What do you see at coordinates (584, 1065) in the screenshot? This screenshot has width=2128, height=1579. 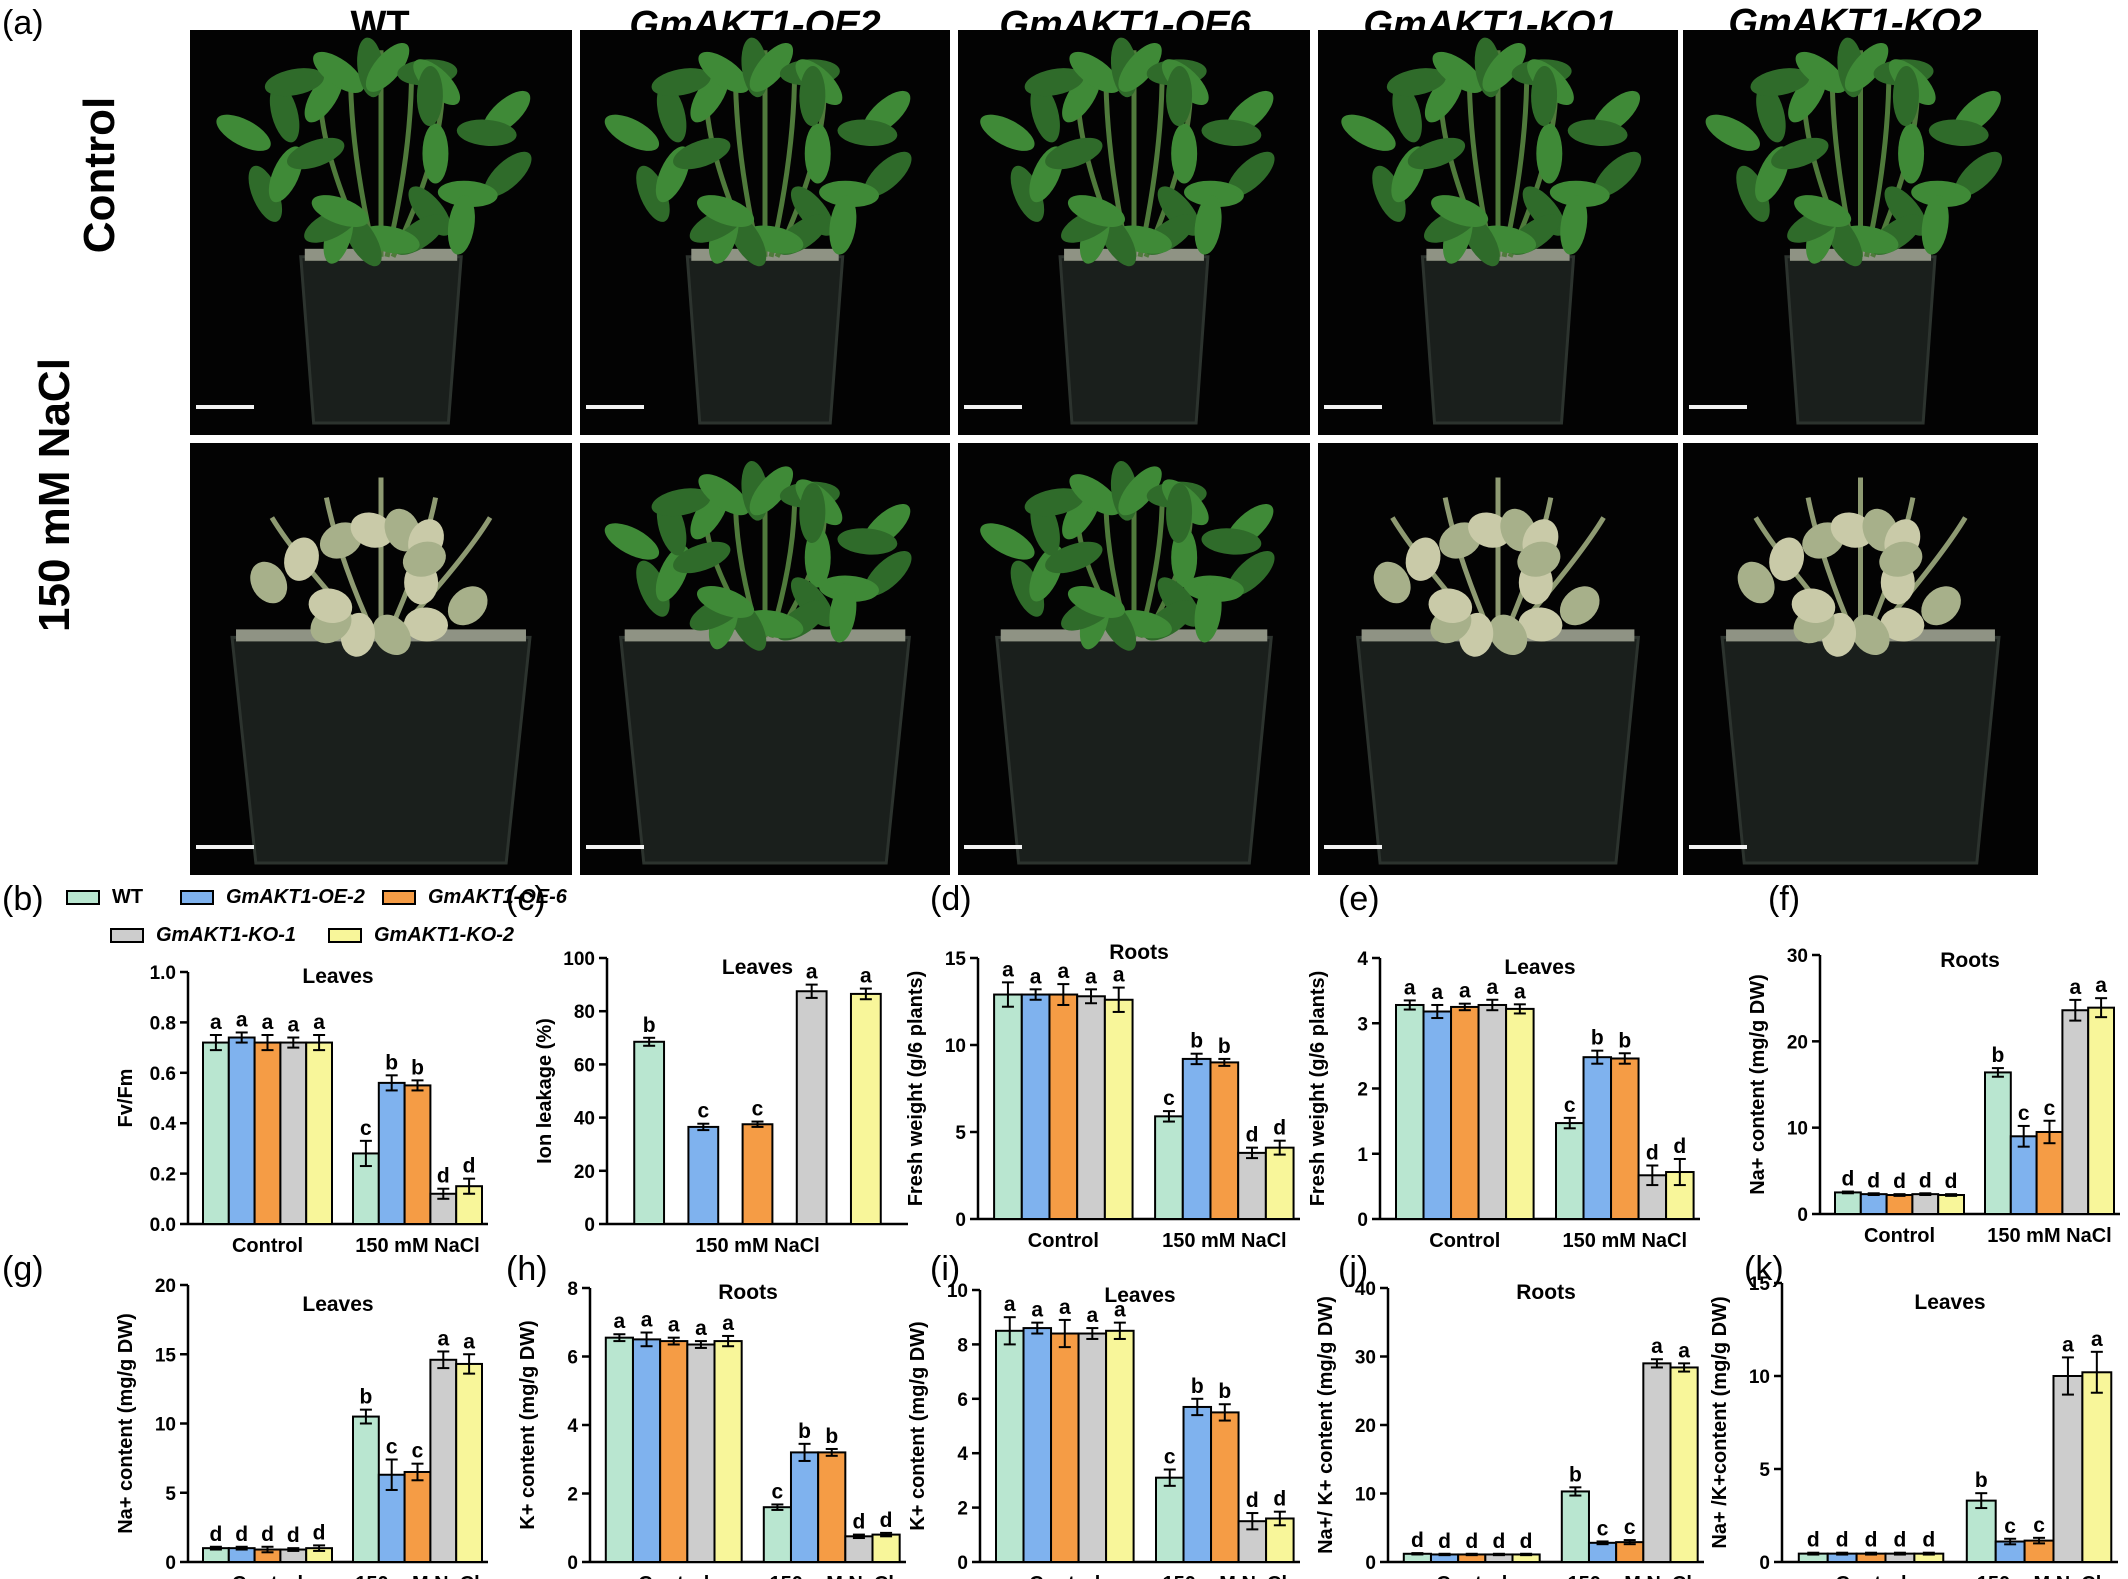 I see `y-tick-label-c: 60` at bounding box center [584, 1065].